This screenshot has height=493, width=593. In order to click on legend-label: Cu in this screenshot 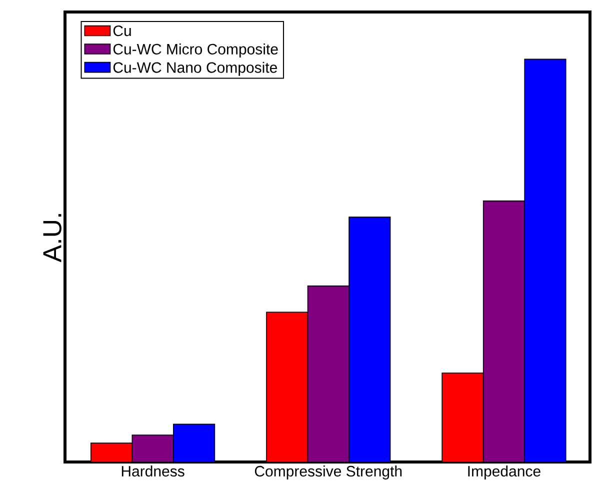, I will do `click(122, 30)`.